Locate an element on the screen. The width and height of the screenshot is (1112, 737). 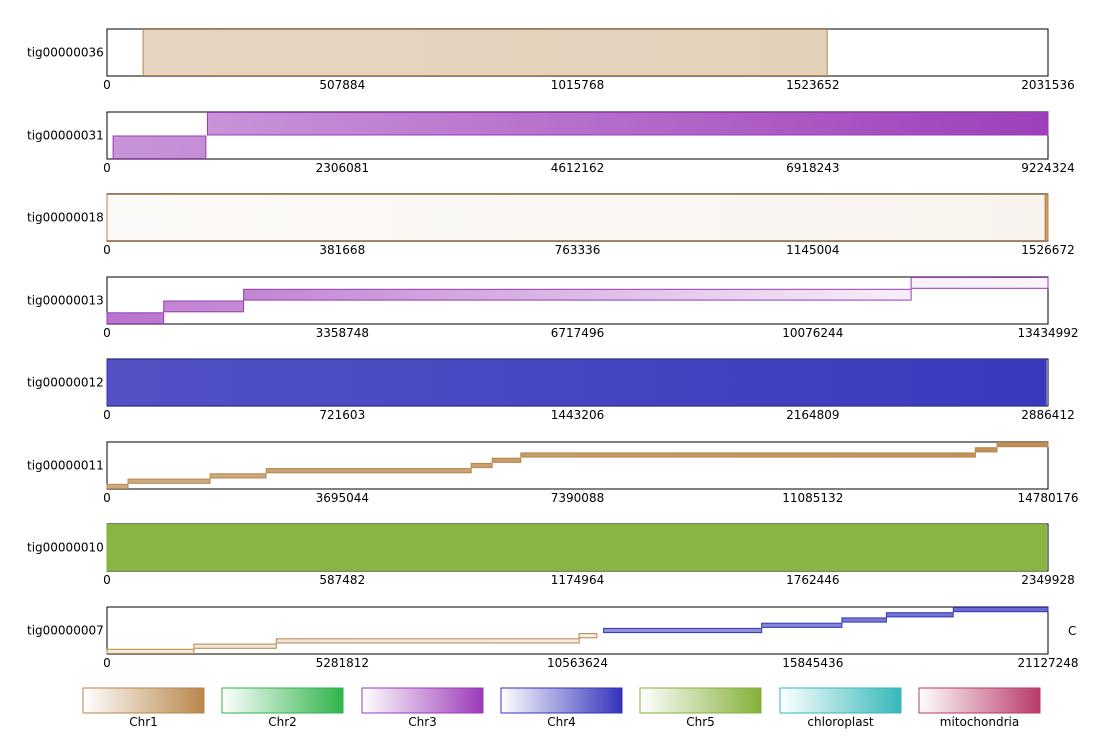
tick-label: 9224324 is located at coordinates (1047, 168).